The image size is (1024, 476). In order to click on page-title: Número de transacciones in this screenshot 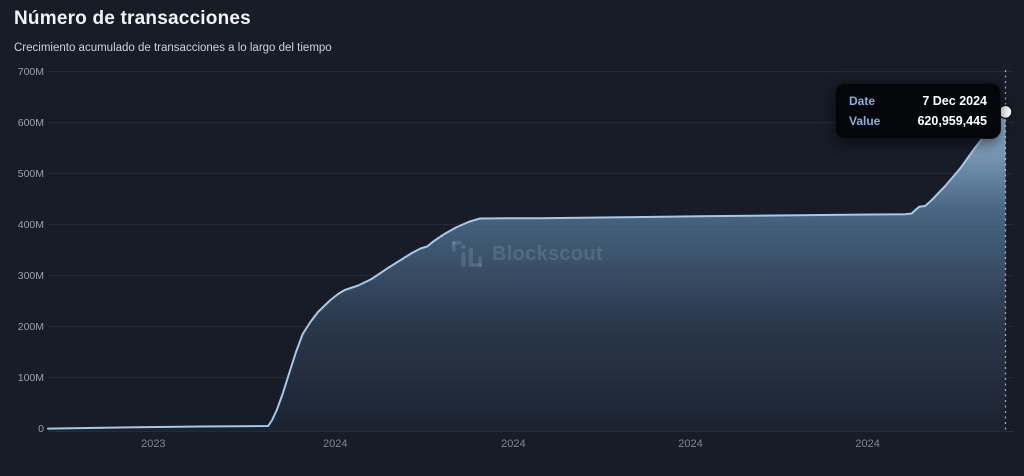, I will do `click(132, 18)`.